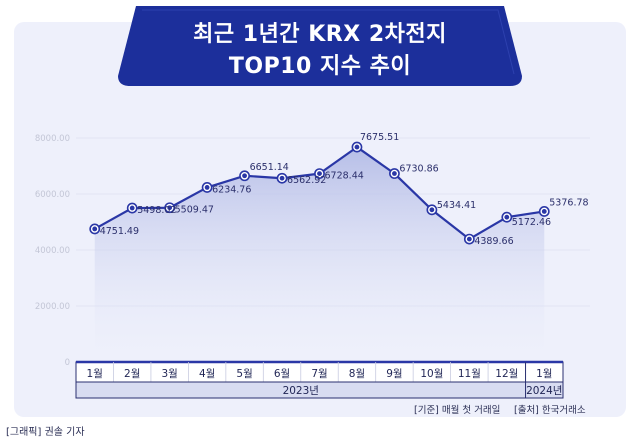 This screenshot has width=640, height=441. What do you see at coordinates (301, 391) in the screenshot?
I see `year-label: 2023년` at bounding box center [301, 391].